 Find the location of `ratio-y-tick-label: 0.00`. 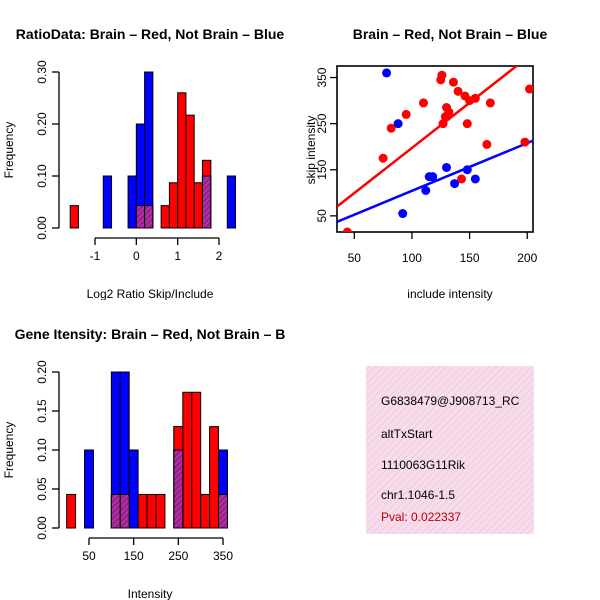

ratio-y-tick-label: 0.00 is located at coordinates (42, 228).